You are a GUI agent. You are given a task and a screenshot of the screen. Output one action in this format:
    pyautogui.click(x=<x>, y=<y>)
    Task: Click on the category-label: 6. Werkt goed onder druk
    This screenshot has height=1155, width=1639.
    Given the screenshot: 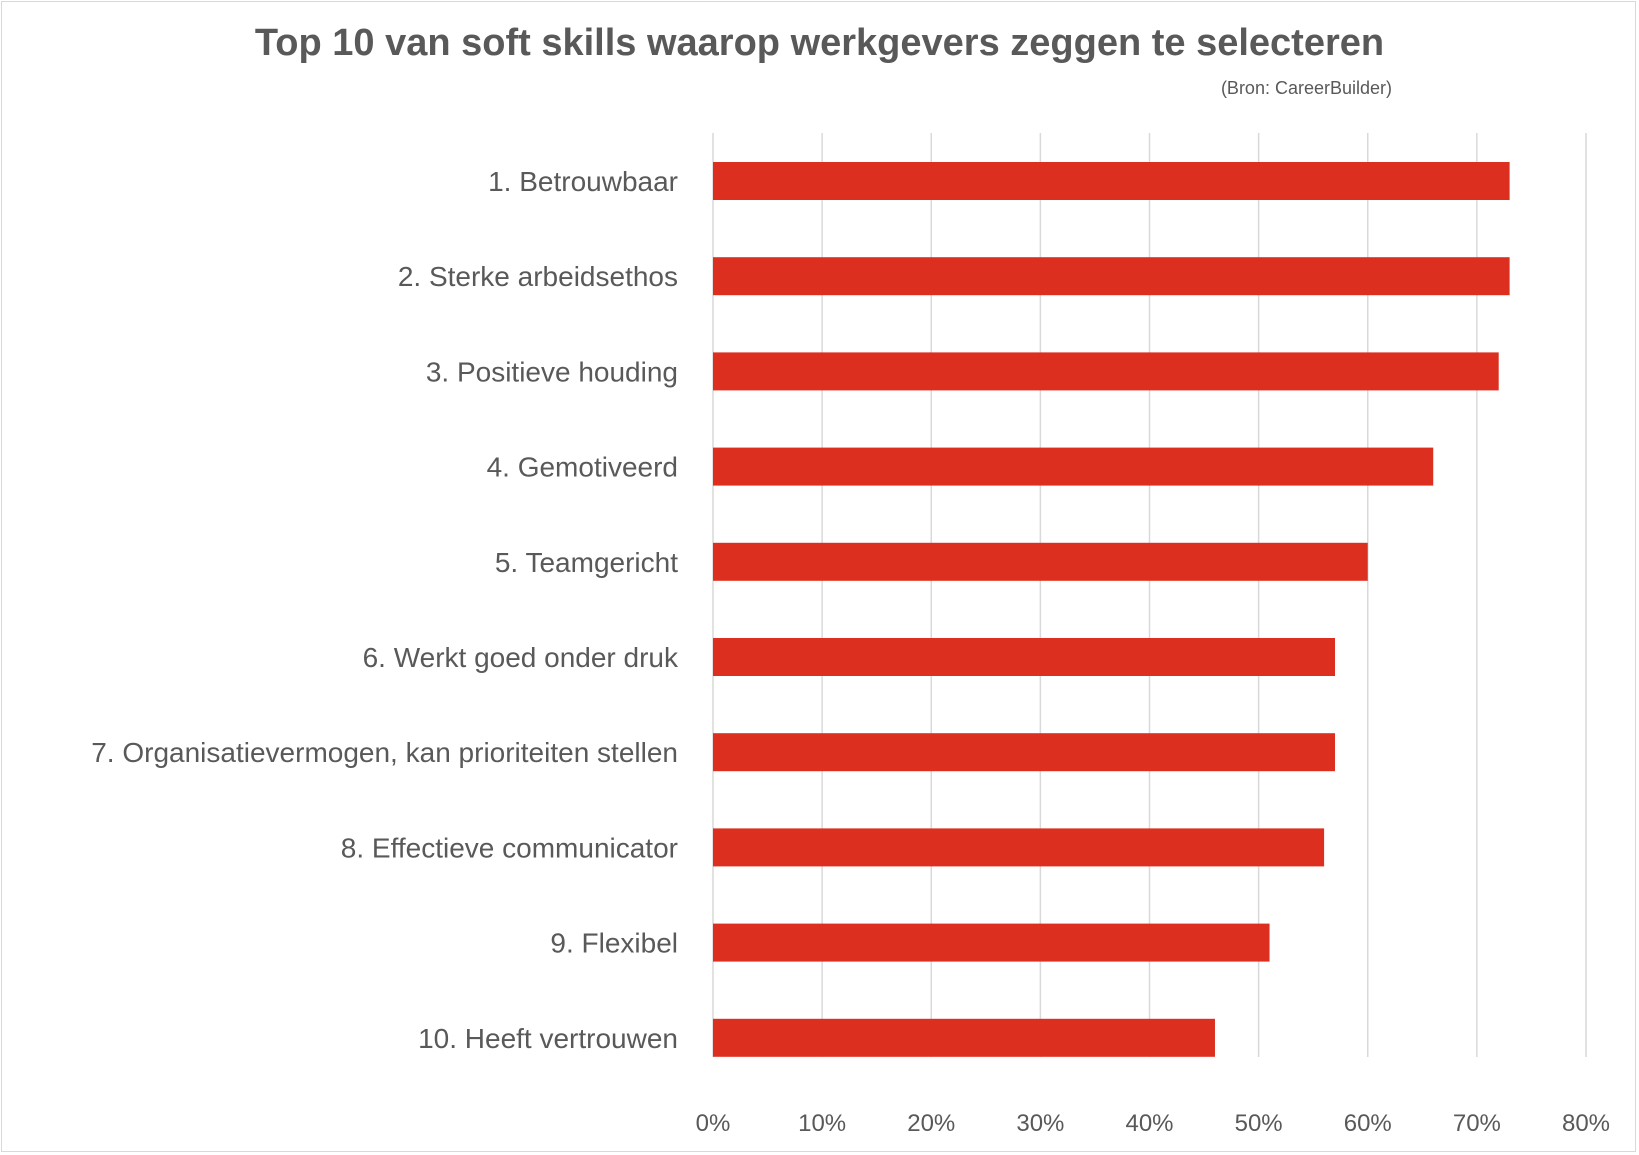 What is the action you would take?
    pyautogui.click(x=521, y=657)
    